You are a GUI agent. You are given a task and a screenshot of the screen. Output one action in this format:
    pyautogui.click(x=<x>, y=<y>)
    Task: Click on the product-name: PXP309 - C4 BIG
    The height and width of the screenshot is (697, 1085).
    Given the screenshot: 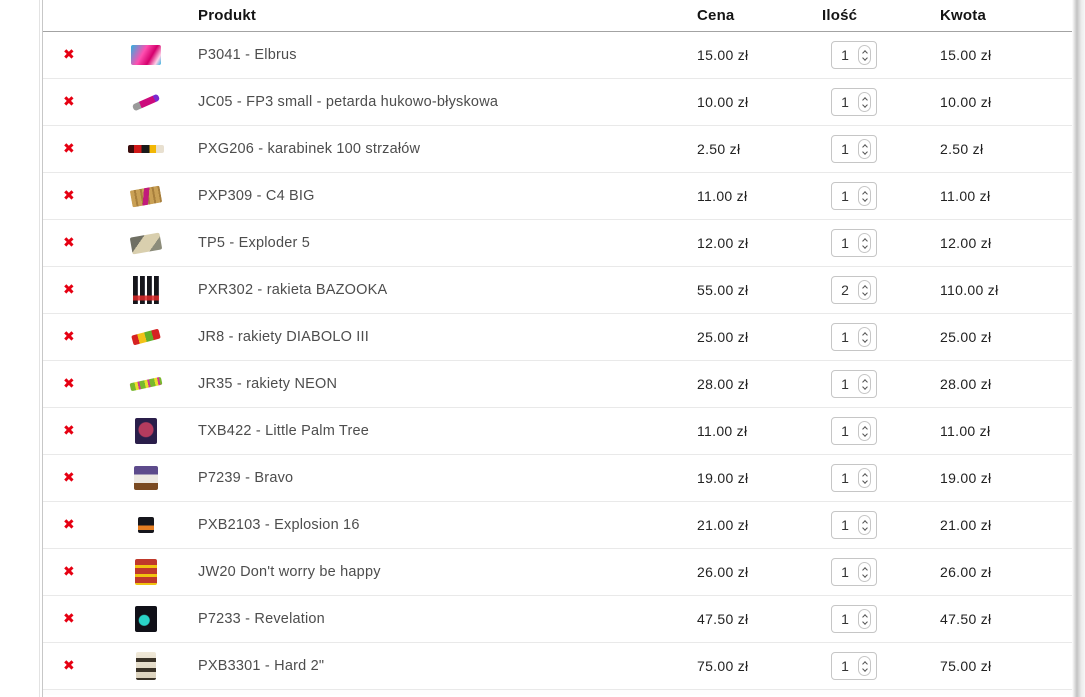 What is the action you would take?
    pyautogui.click(x=256, y=196)
    